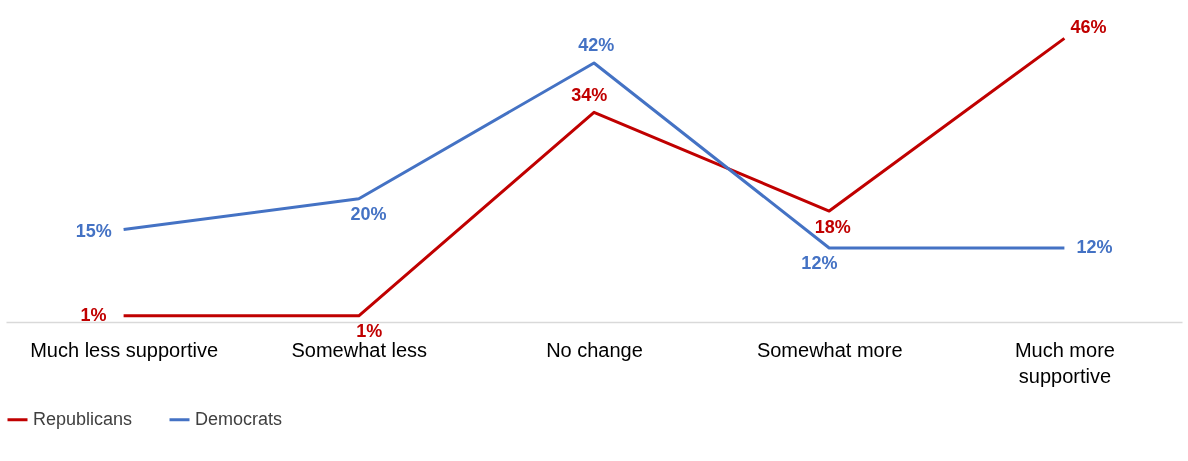 The image size is (1188, 461). Describe the element at coordinates (359, 349) in the screenshot. I see `x-tick-label: Somewhat less` at that location.